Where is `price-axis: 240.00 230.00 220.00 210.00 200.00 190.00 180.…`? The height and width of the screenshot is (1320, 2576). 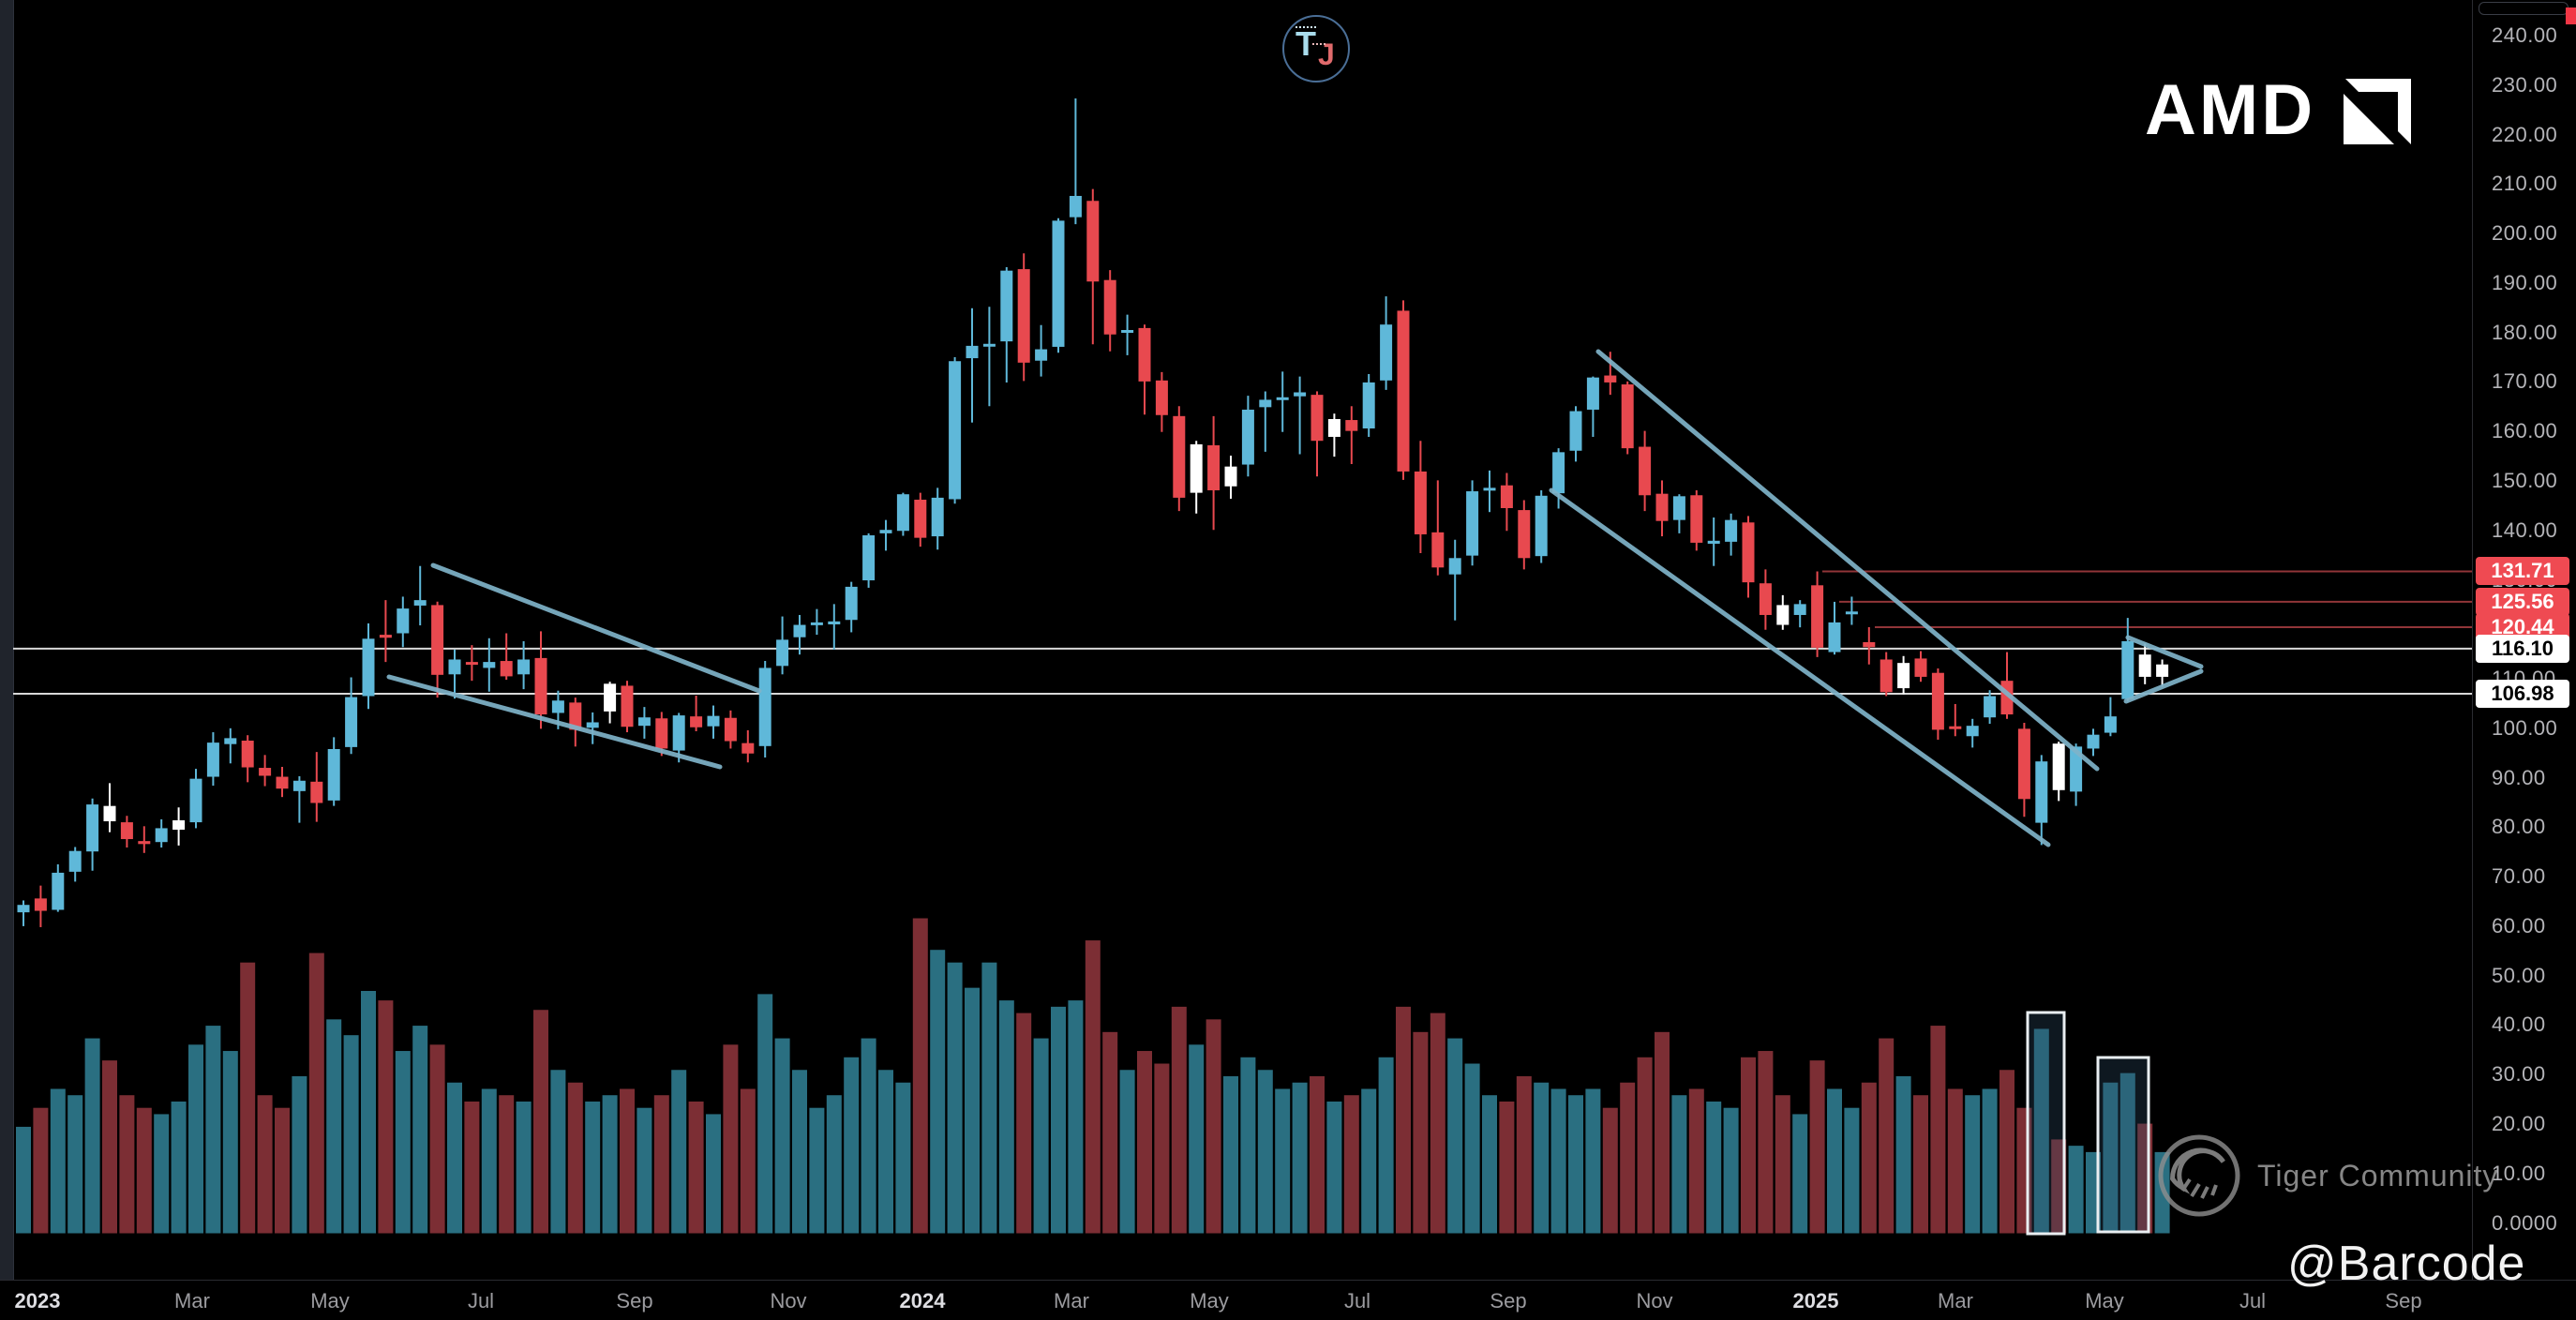
price-axis: 240.00 230.00 220.00 210.00 200.00 190.00 180.… is located at coordinates (2524, 640).